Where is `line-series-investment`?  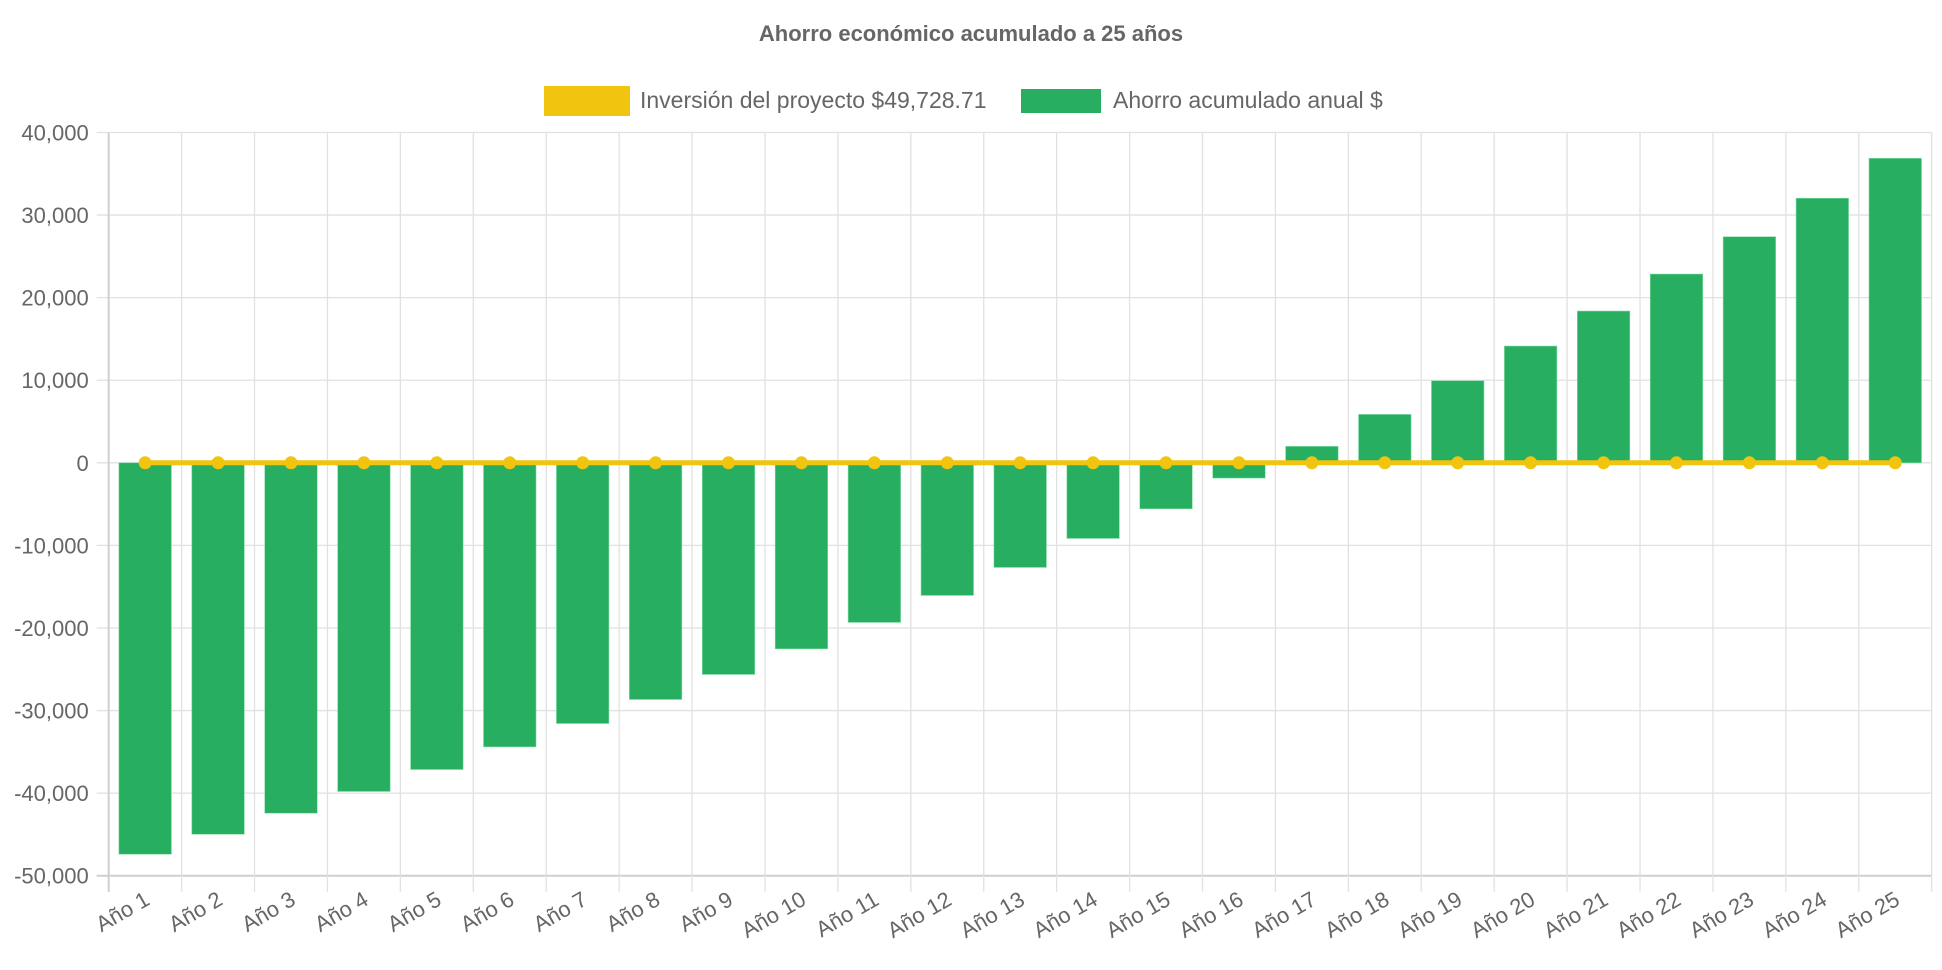
line-series-investment is located at coordinates (1020, 463).